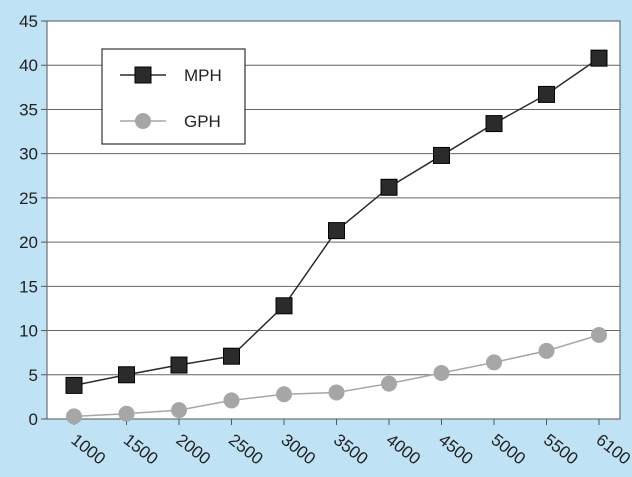 This screenshot has width=632, height=477. Describe the element at coordinates (28, 109) in the screenshot. I see `y-tick-label: 35` at that location.